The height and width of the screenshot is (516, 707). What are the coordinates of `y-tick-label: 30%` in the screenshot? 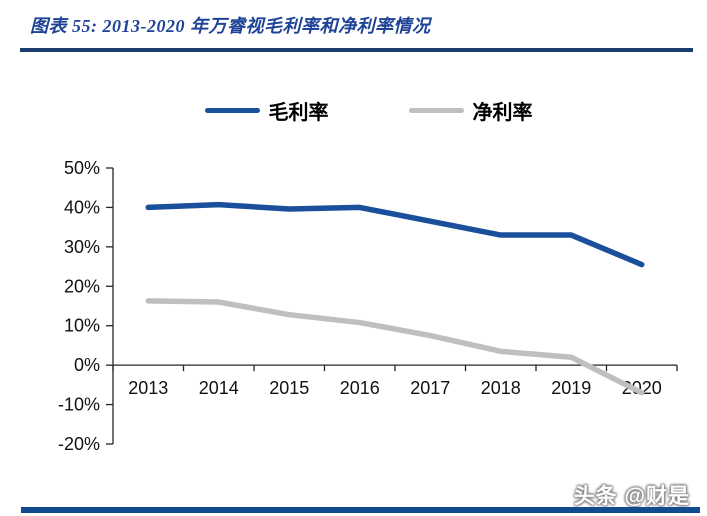 It's located at (82, 247).